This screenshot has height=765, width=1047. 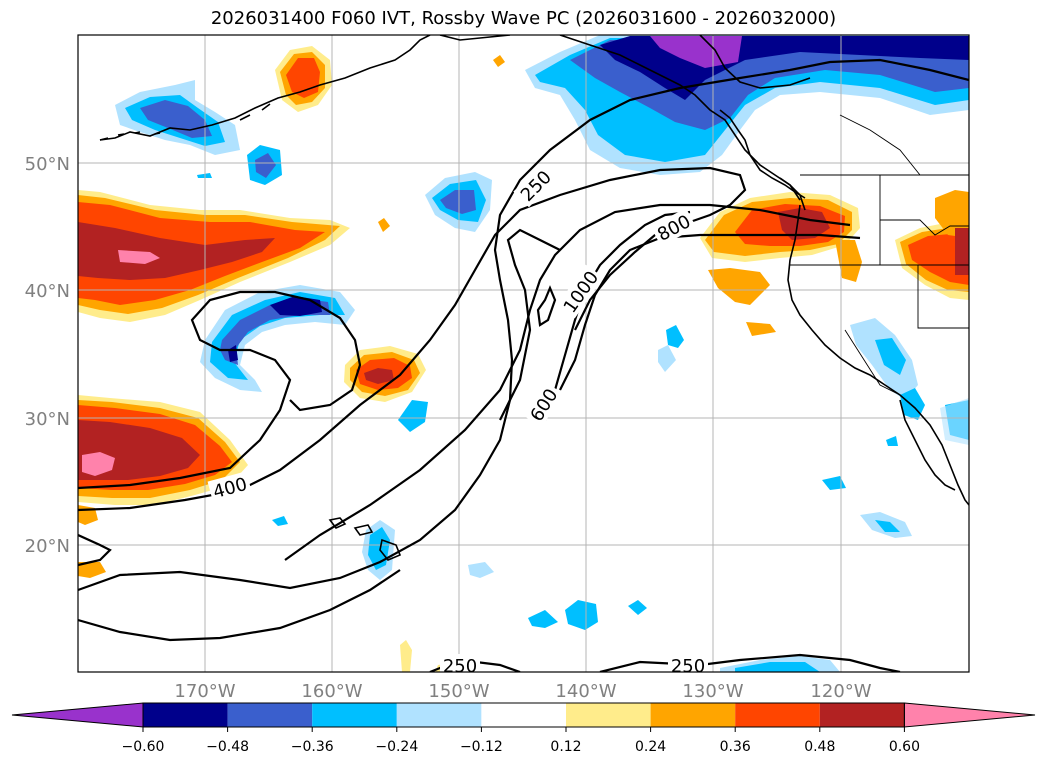 What do you see at coordinates (47, 291) in the screenshot?
I see `lat-label-40n: 40°N` at bounding box center [47, 291].